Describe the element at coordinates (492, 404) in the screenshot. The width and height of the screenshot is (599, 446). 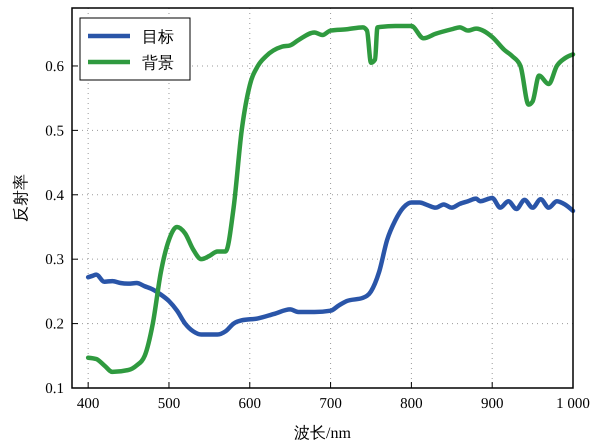
I see `x-tick-label: 900` at that location.